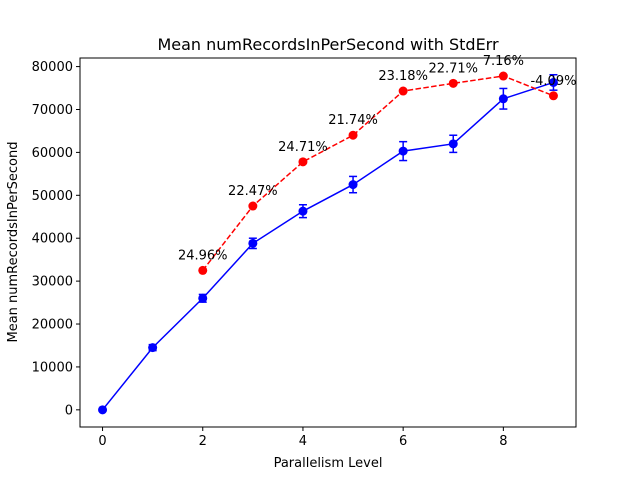 This screenshot has width=640, height=480. I want to click on x-tick-label: 0, so click(102, 441).